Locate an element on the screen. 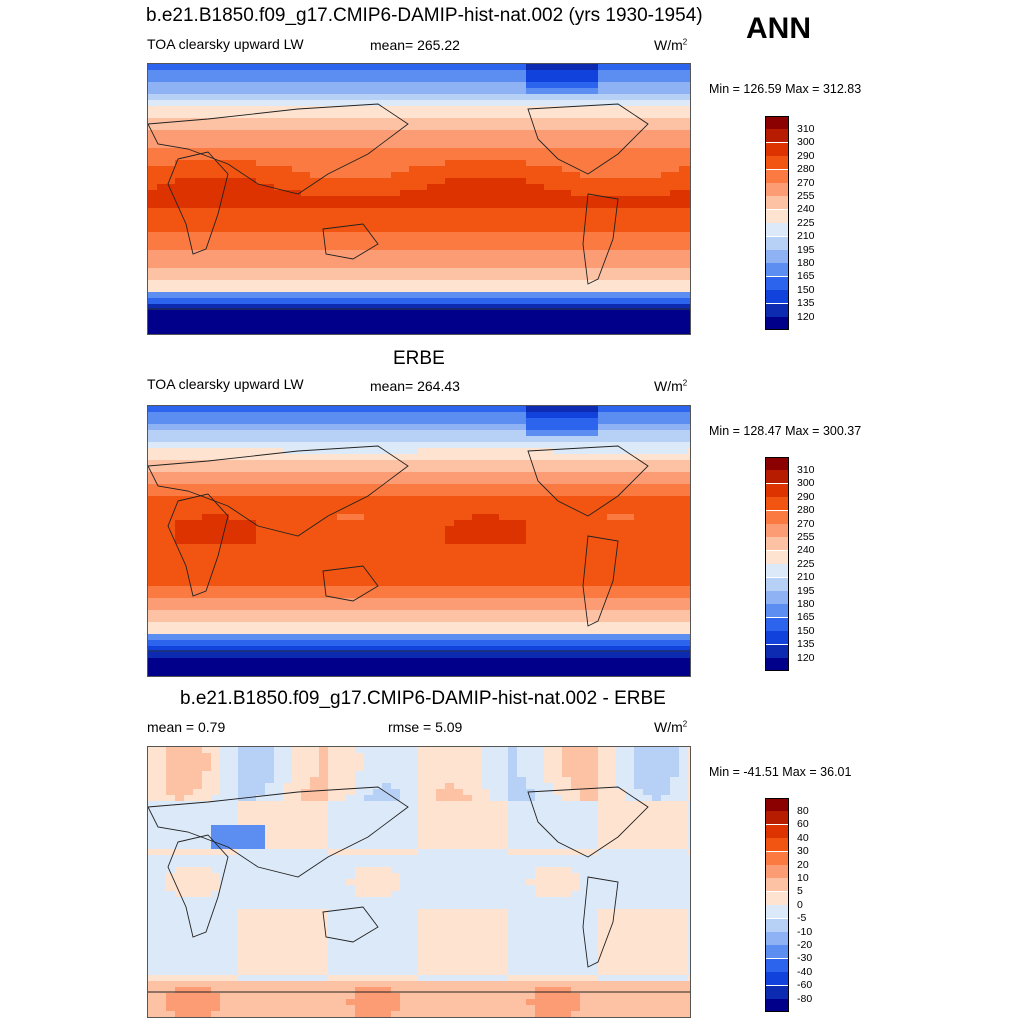 The height and width of the screenshot is (1024, 1024). colorbar-tick-label: 60 is located at coordinates (803, 824).